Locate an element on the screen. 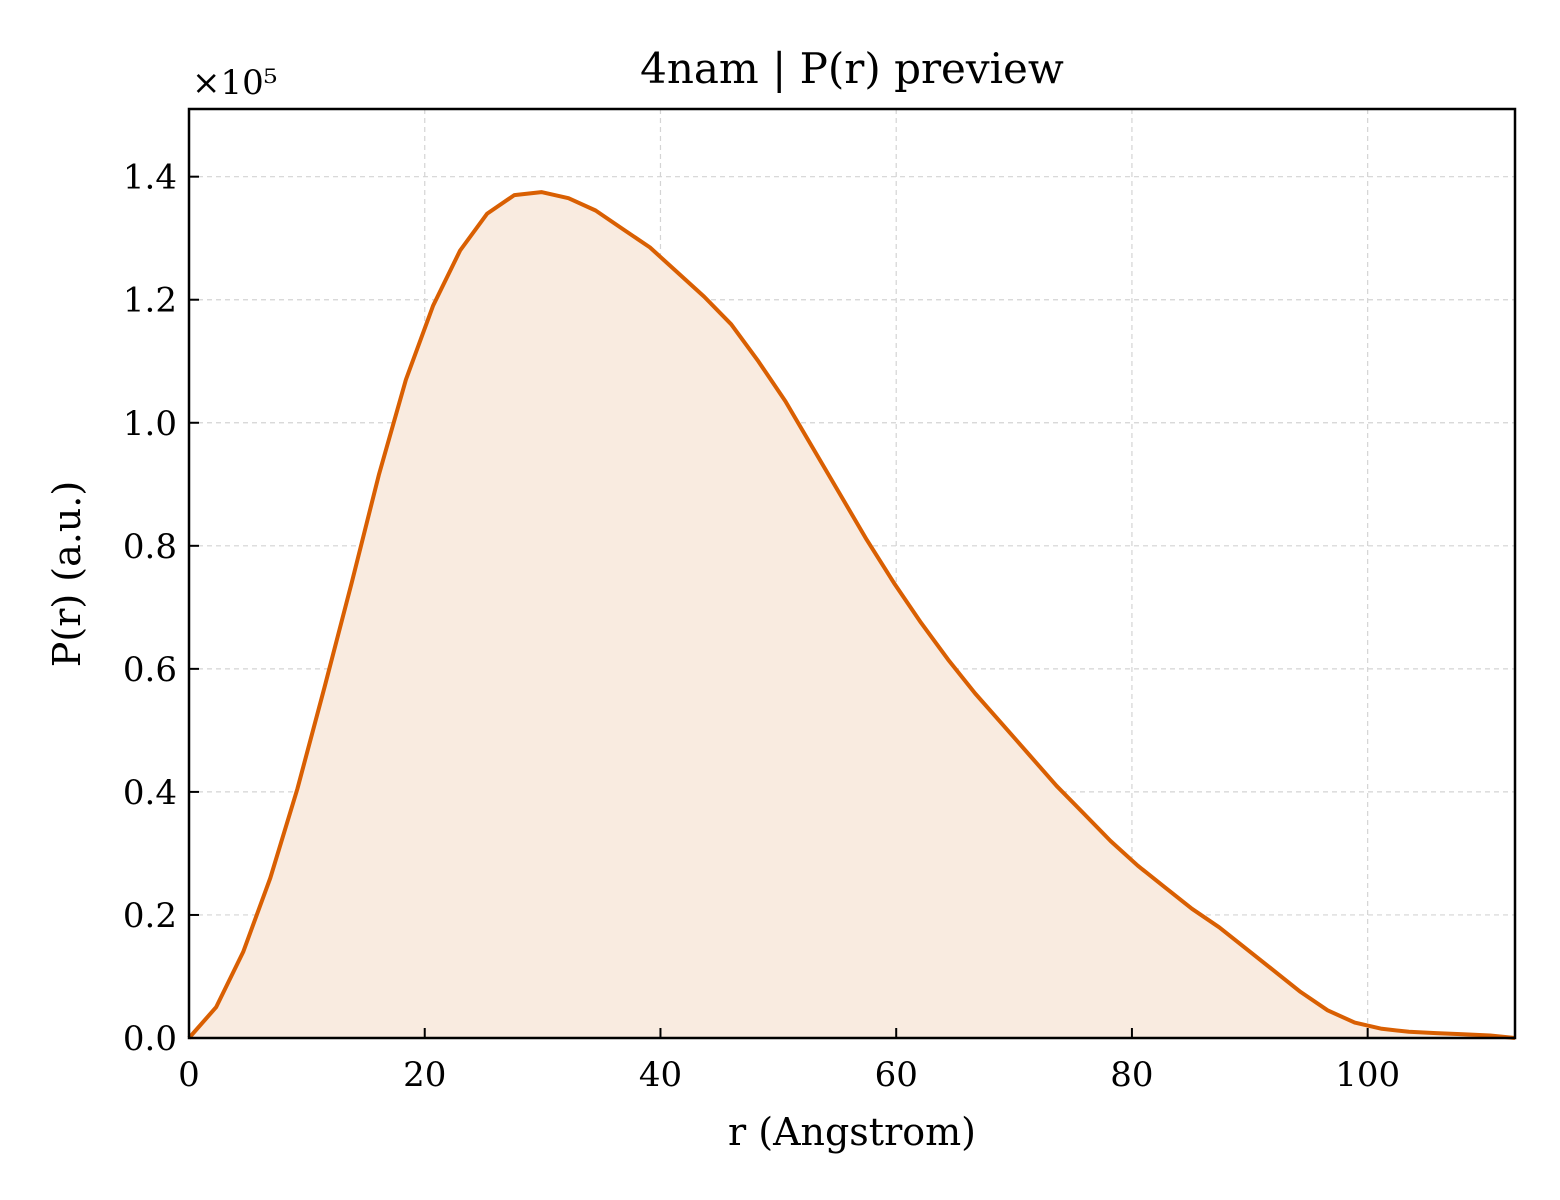 The image size is (1560, 1200). y-tick-label: 0.6 is located at coordinates (150, 670).